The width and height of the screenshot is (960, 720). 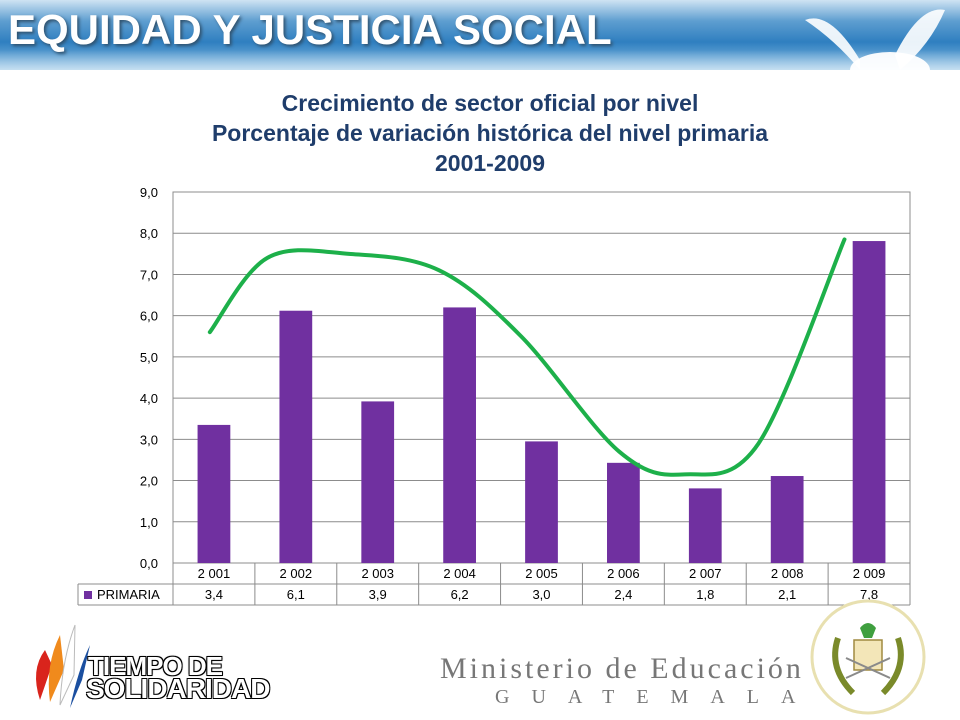 What do you see at coordinates (178, 688) in the screenshot?
I see `logo-text-line-2: SOLIDARIDAD` at bounding box center [178, 688].